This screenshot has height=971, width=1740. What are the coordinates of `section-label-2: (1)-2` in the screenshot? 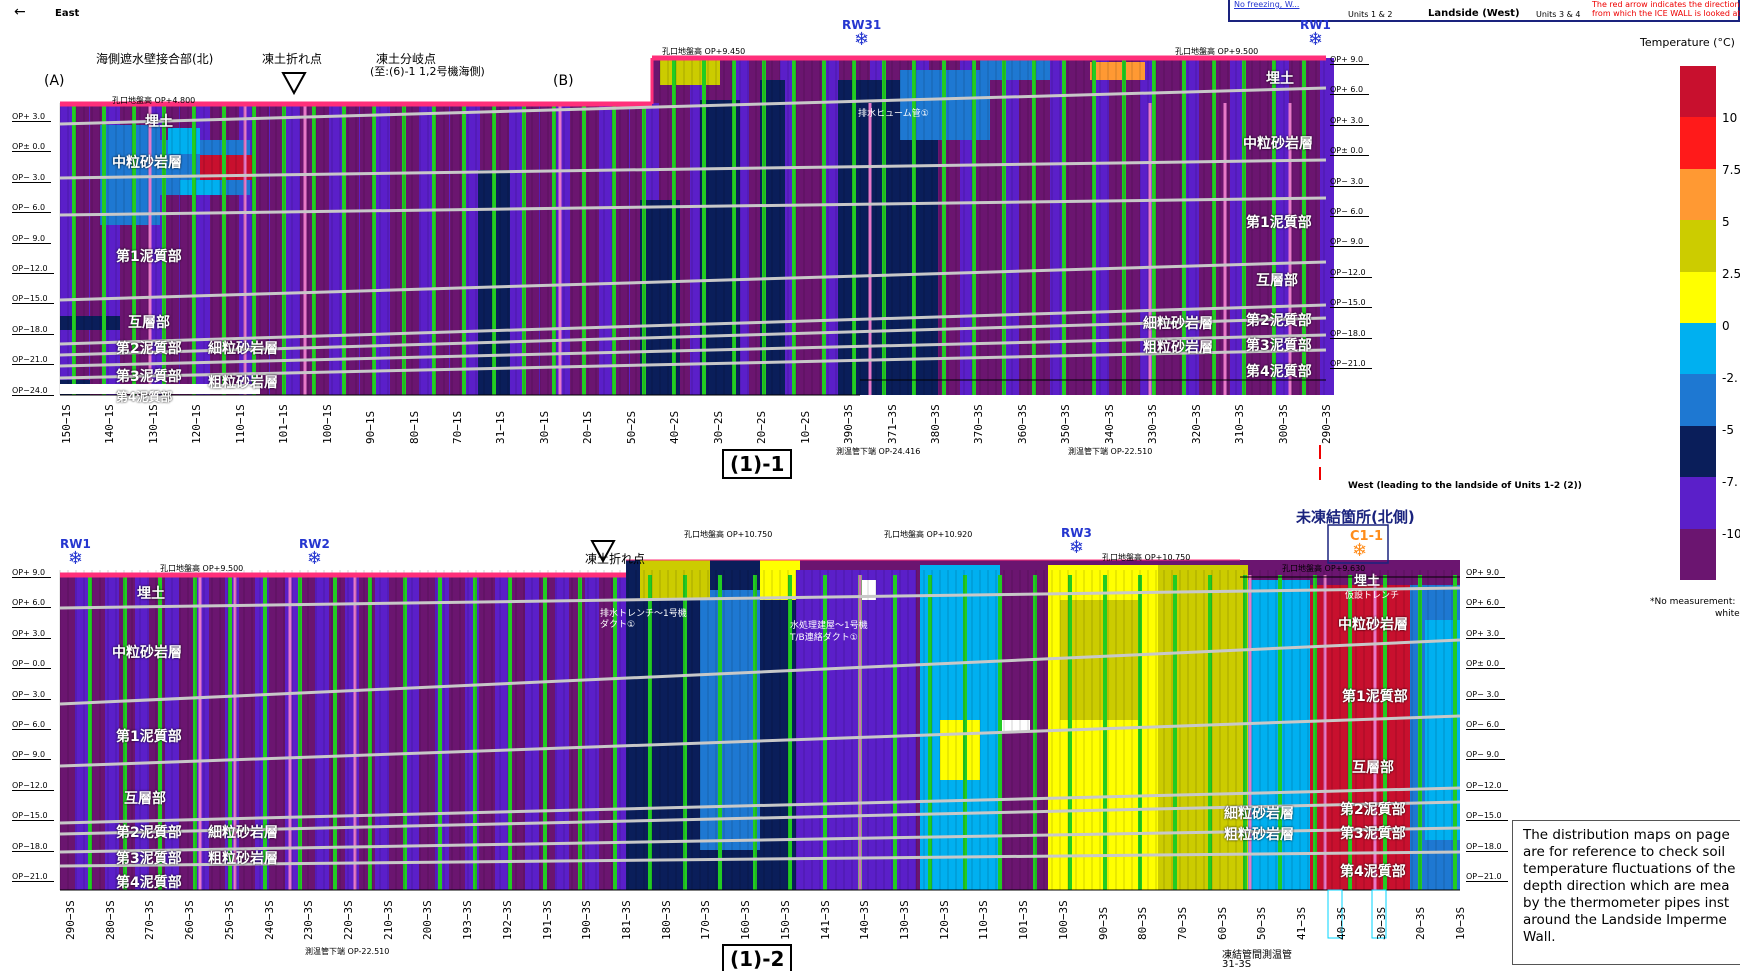 It's located at (757, 957).